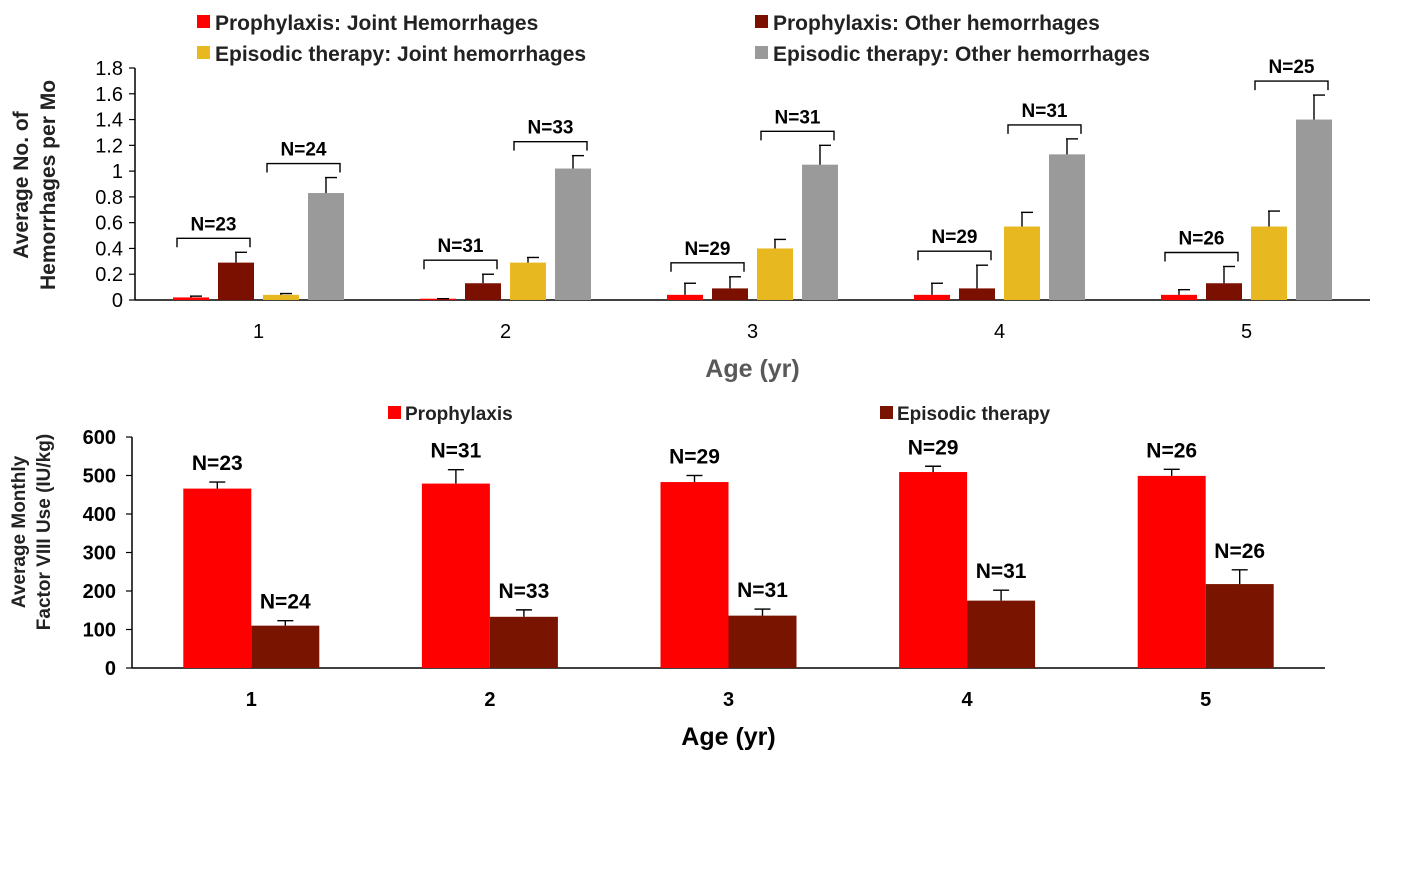  What do you see at coordinates (32, 532) in the screenshot?
I see `y-axis-title: Average Monthly Factor VIII Use (IU/kg)` at bounding box center [32, 532].